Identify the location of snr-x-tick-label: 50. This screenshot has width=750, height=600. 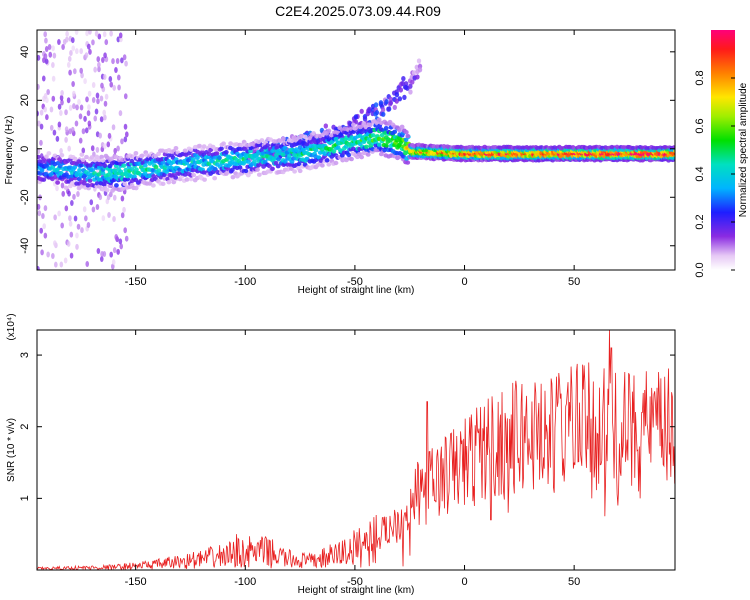
(574, 582).